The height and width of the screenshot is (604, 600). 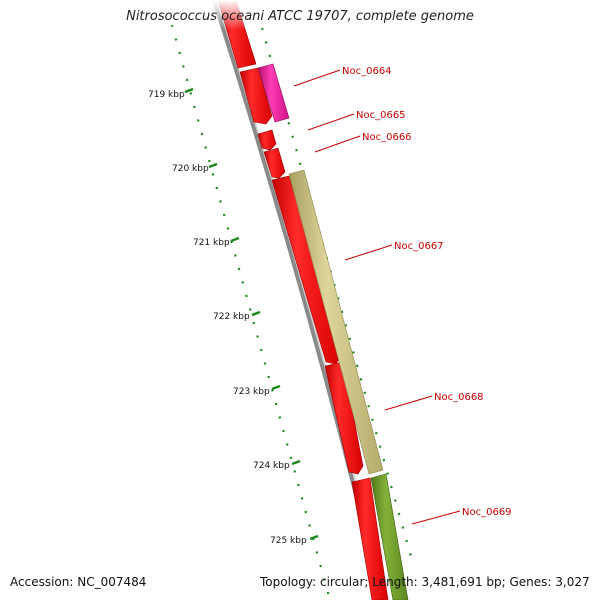 I want to click on scale-label: 725 kbp, so click(x=288, y=541).